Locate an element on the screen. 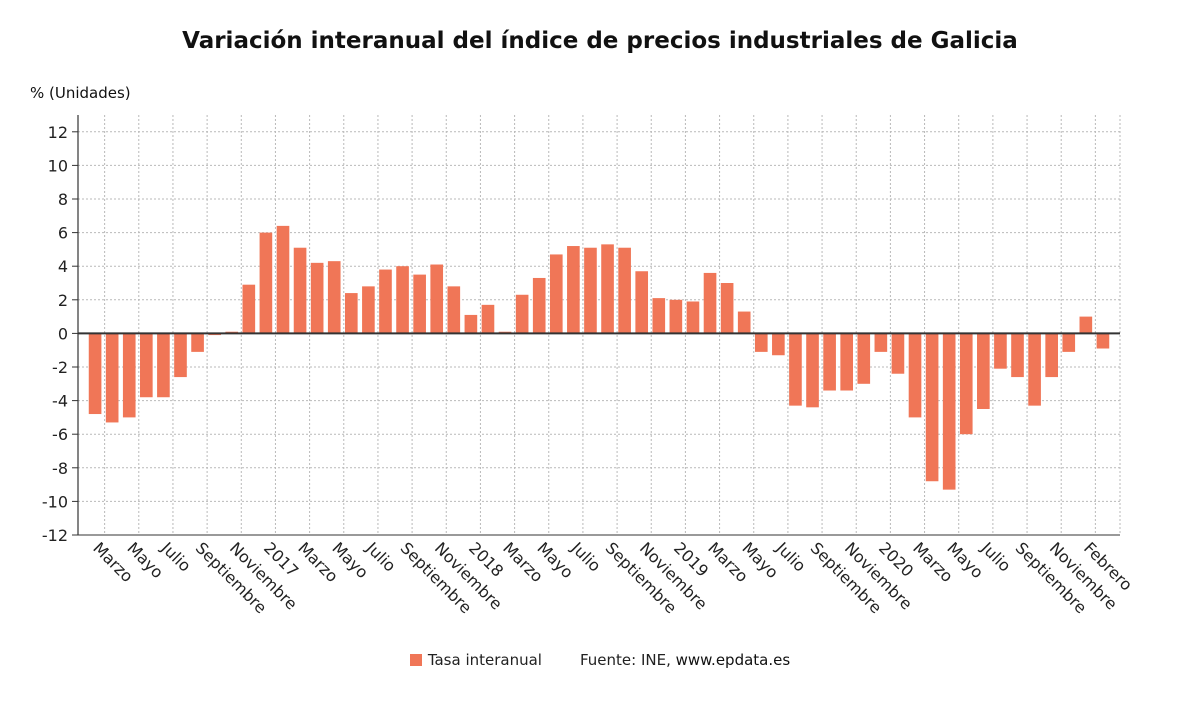  y-tick-label: 2 is located at coordinates (63, 300).